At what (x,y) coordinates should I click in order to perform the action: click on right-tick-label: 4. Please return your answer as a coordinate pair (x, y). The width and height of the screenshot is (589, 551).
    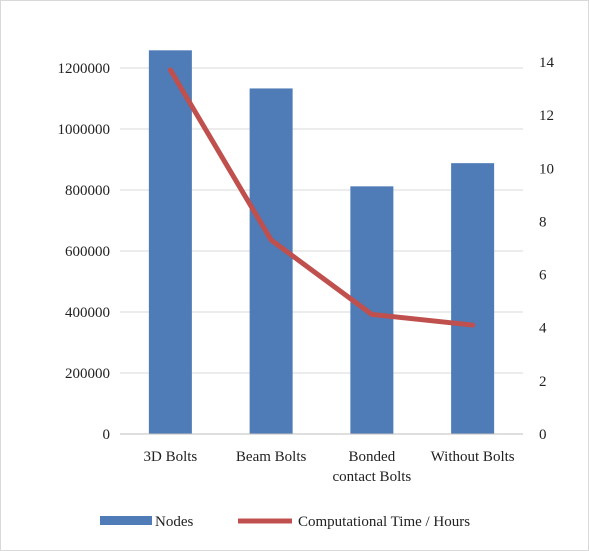
    Looking at the image, I should click on (543, 329).